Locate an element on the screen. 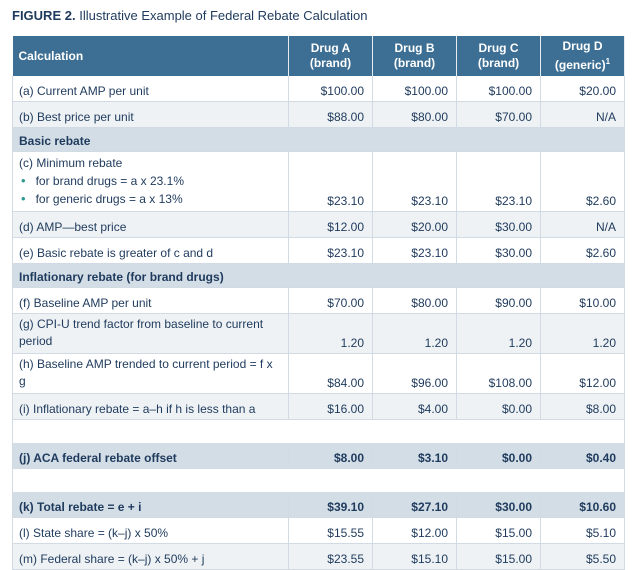 The width and height of the screenshot is (640, 570). cell: $27.10 is located at coordinates (414, 505).